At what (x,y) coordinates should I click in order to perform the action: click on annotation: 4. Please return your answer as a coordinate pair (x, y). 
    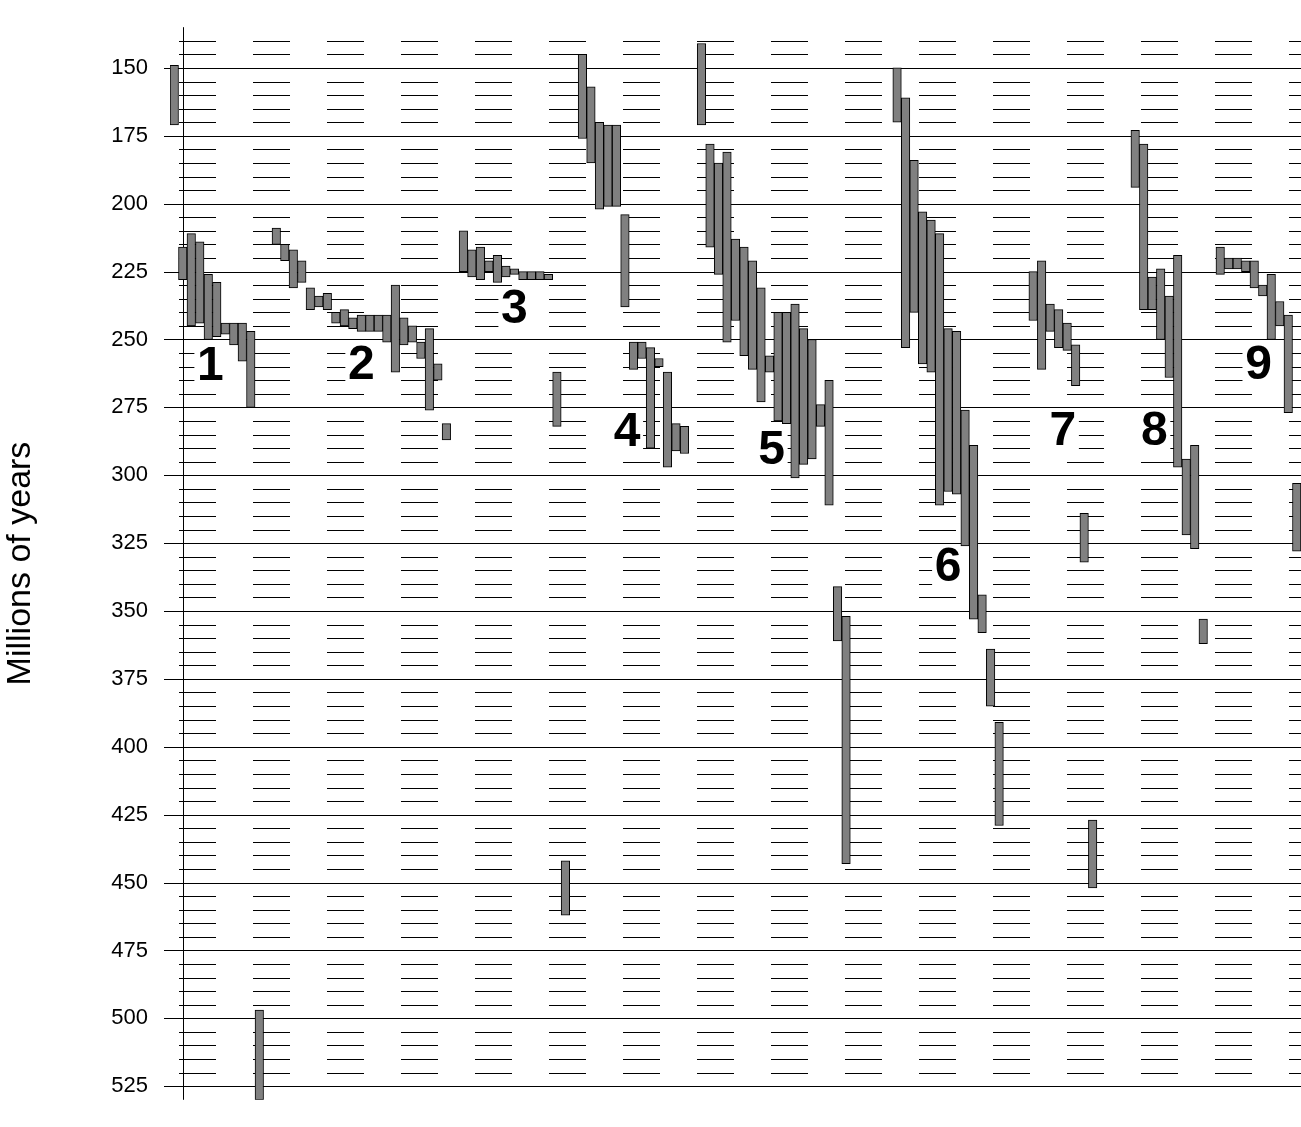
    Looking at the image, I should click on (627, 429).